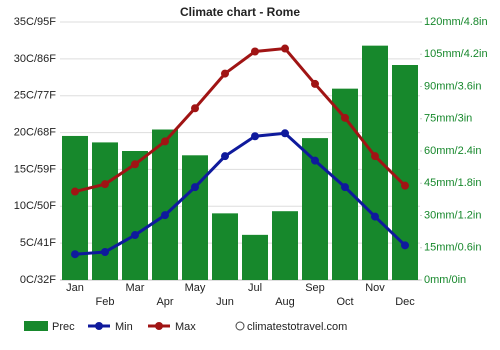 The image size is (500, 350). Describe the element at coordinates (448, 119) in the screenshot. I see `y2-tick-label: 75mm/3in` at that location.